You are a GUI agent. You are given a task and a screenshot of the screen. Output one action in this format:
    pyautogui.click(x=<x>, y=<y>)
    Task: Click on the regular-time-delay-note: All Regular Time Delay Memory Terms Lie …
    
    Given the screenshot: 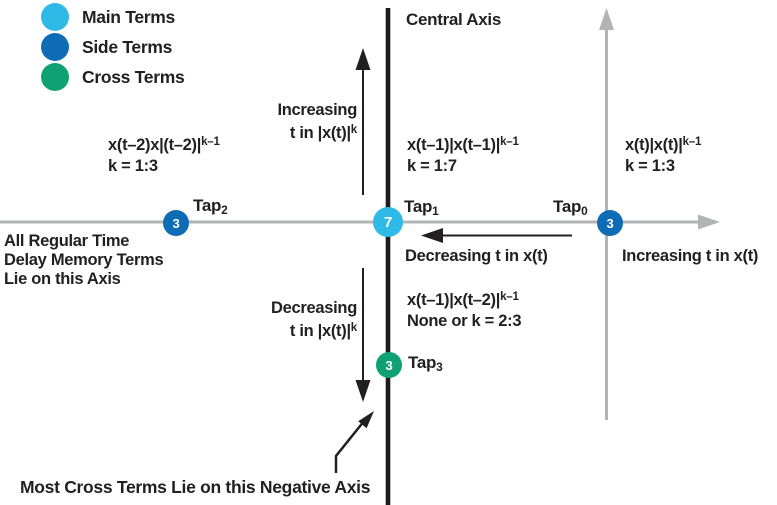 What is the action you would take?
    pyautogui.click(x=84, y=260)
    